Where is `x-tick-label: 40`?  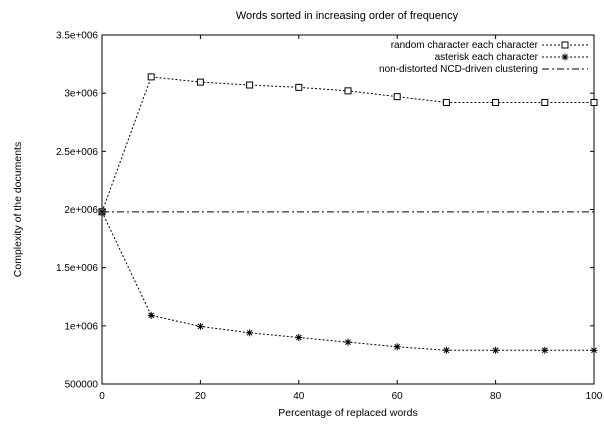 x-tick-label: 40 is located at coordinates (299, 396).